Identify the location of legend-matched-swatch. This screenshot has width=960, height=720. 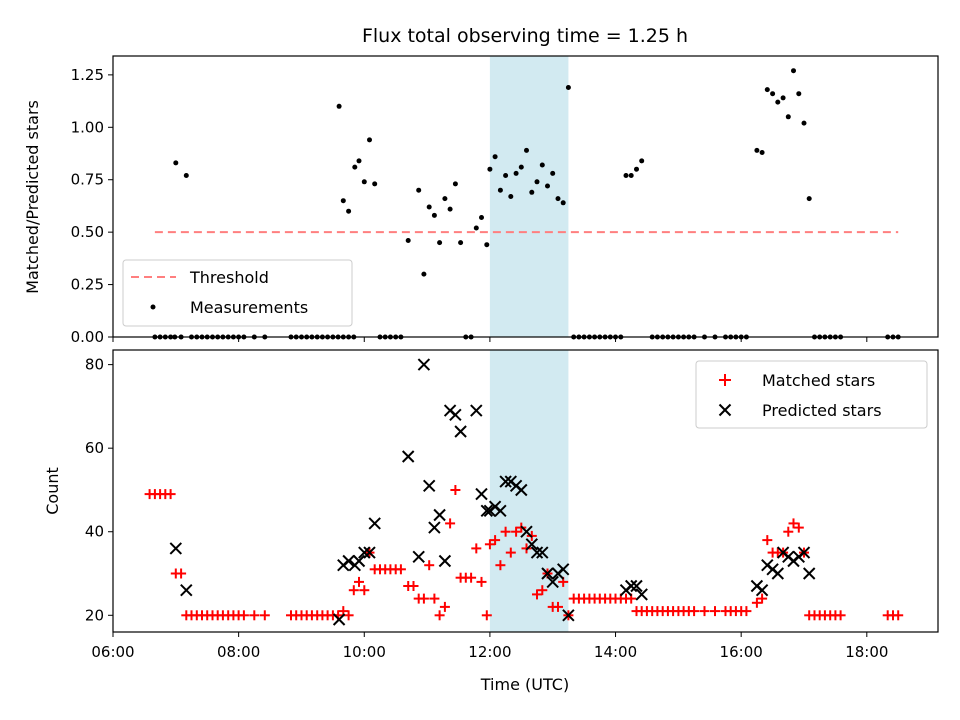
(725, 380).